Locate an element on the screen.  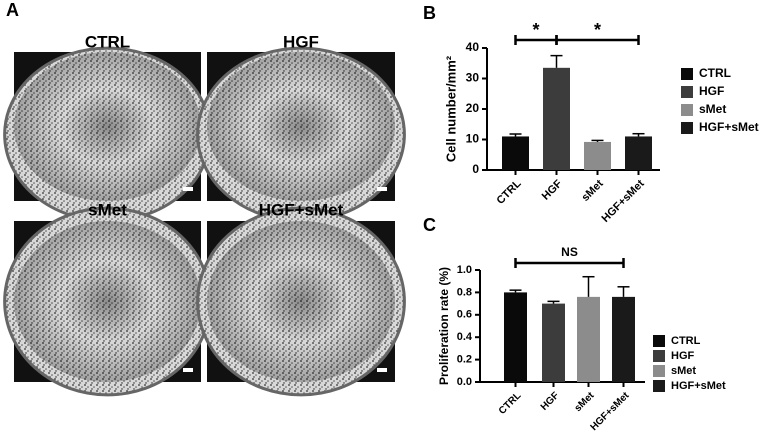
image-title: sMet is located at coordinates (107, 209).